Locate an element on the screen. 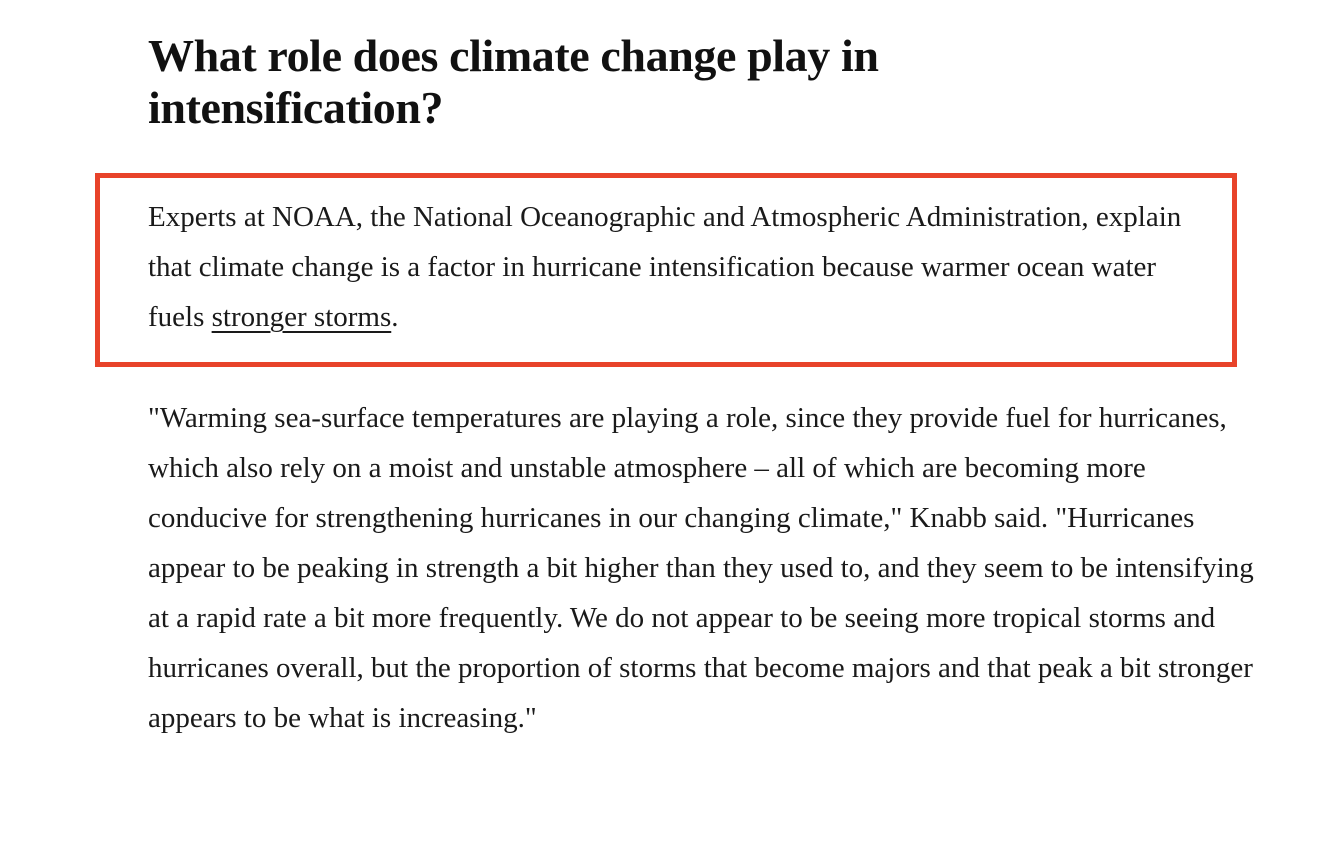  highlighted-paragraph-text-after: . is located at coordinates (395, 317).